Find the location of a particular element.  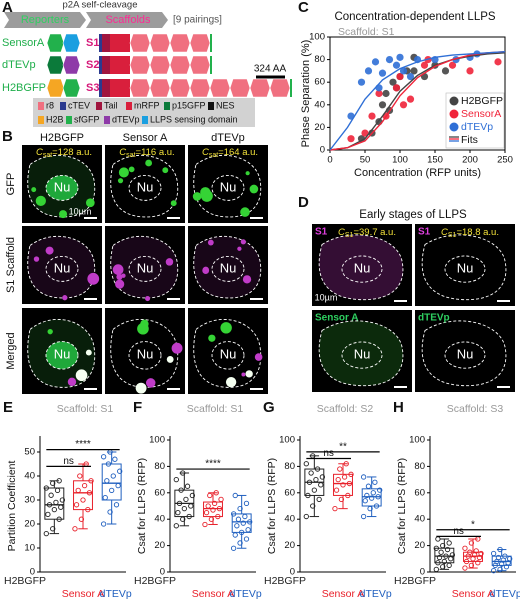

significance-label: * is located at coordinates (473, 524).